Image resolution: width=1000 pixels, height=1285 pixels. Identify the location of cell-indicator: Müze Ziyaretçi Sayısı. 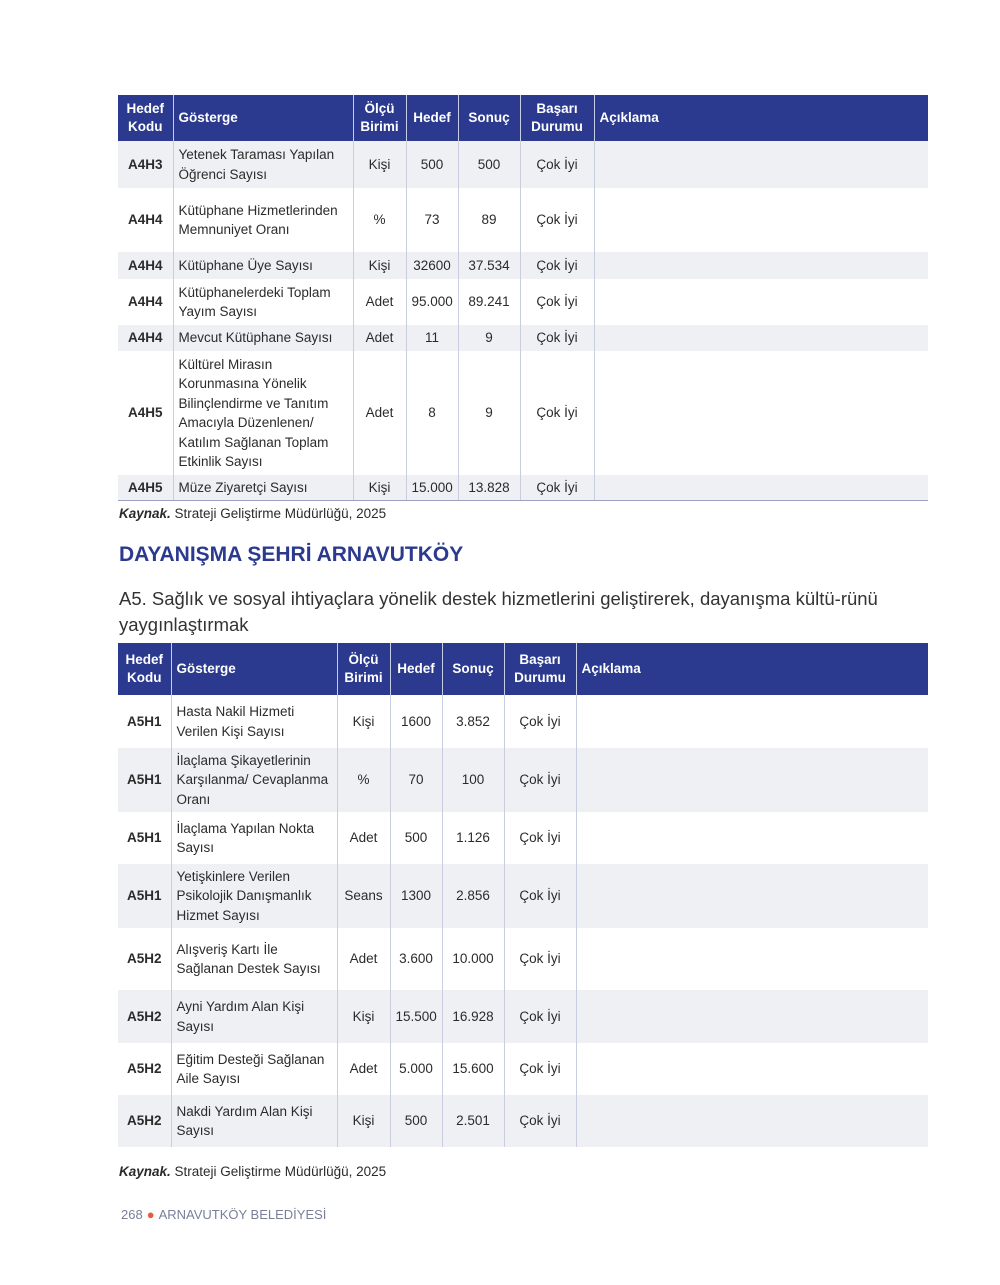
(263, 488).